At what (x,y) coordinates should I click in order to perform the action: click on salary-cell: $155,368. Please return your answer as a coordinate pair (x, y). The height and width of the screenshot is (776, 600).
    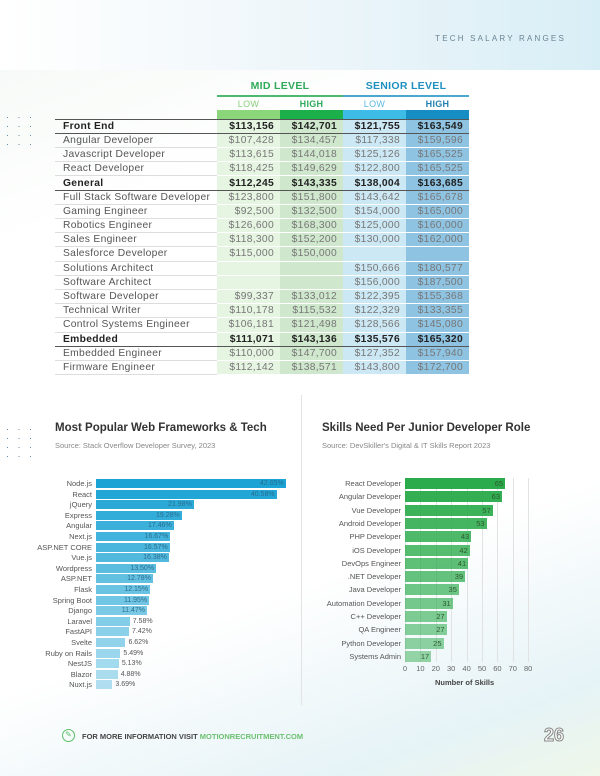
    Looking at the image, I should click on (437, 297).